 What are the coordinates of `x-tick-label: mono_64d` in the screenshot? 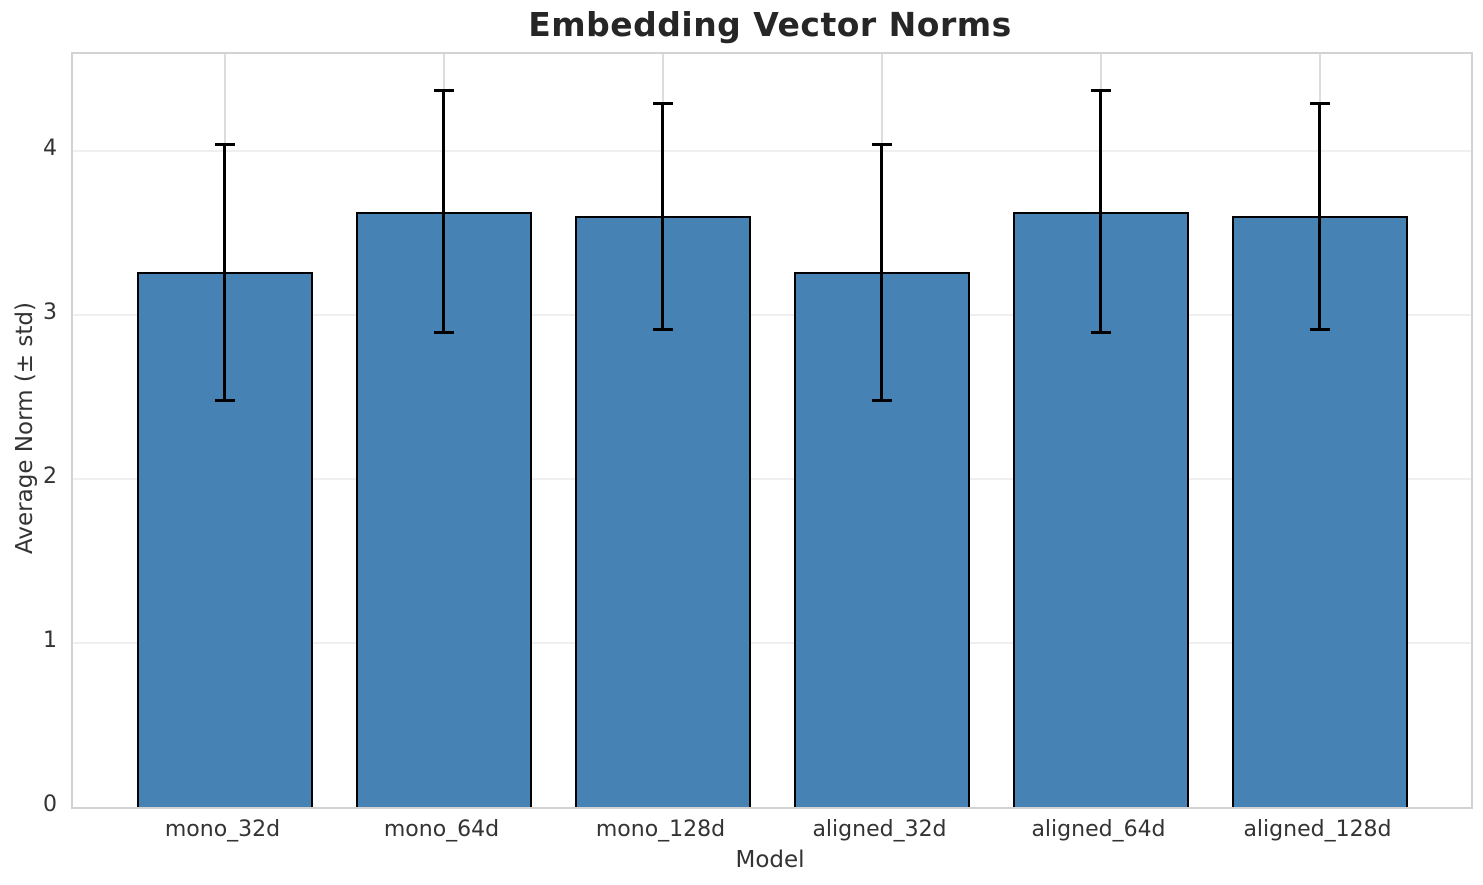 It's located at (441, 829).